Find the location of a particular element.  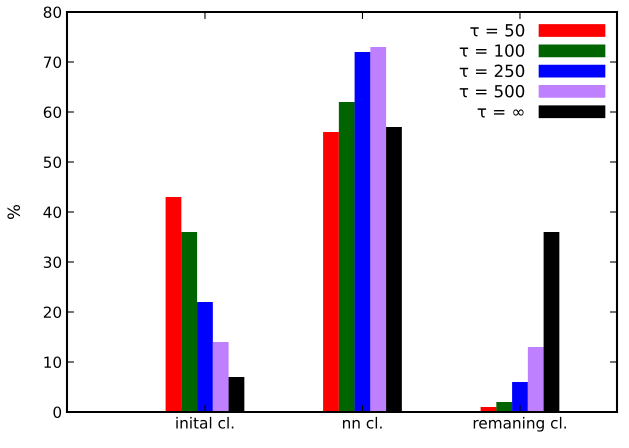

legend-label: τ = 100 is located at coordinates (492, 50).